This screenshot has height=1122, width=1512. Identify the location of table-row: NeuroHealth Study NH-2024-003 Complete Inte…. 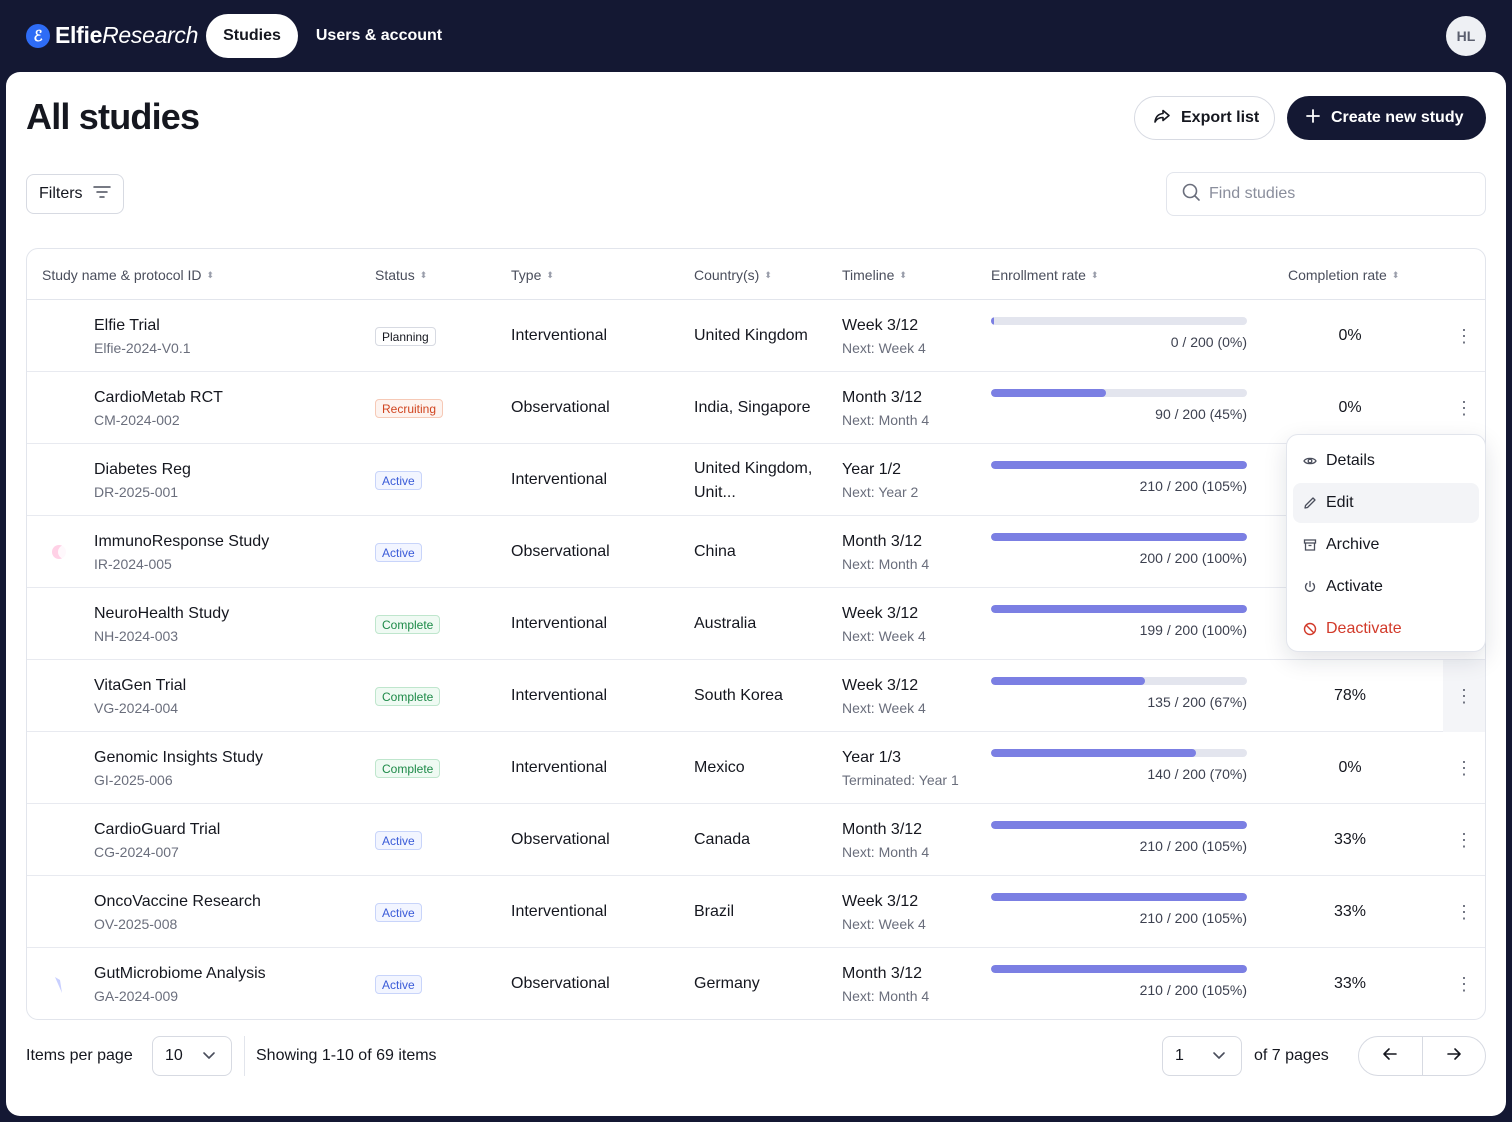
(756, 624).